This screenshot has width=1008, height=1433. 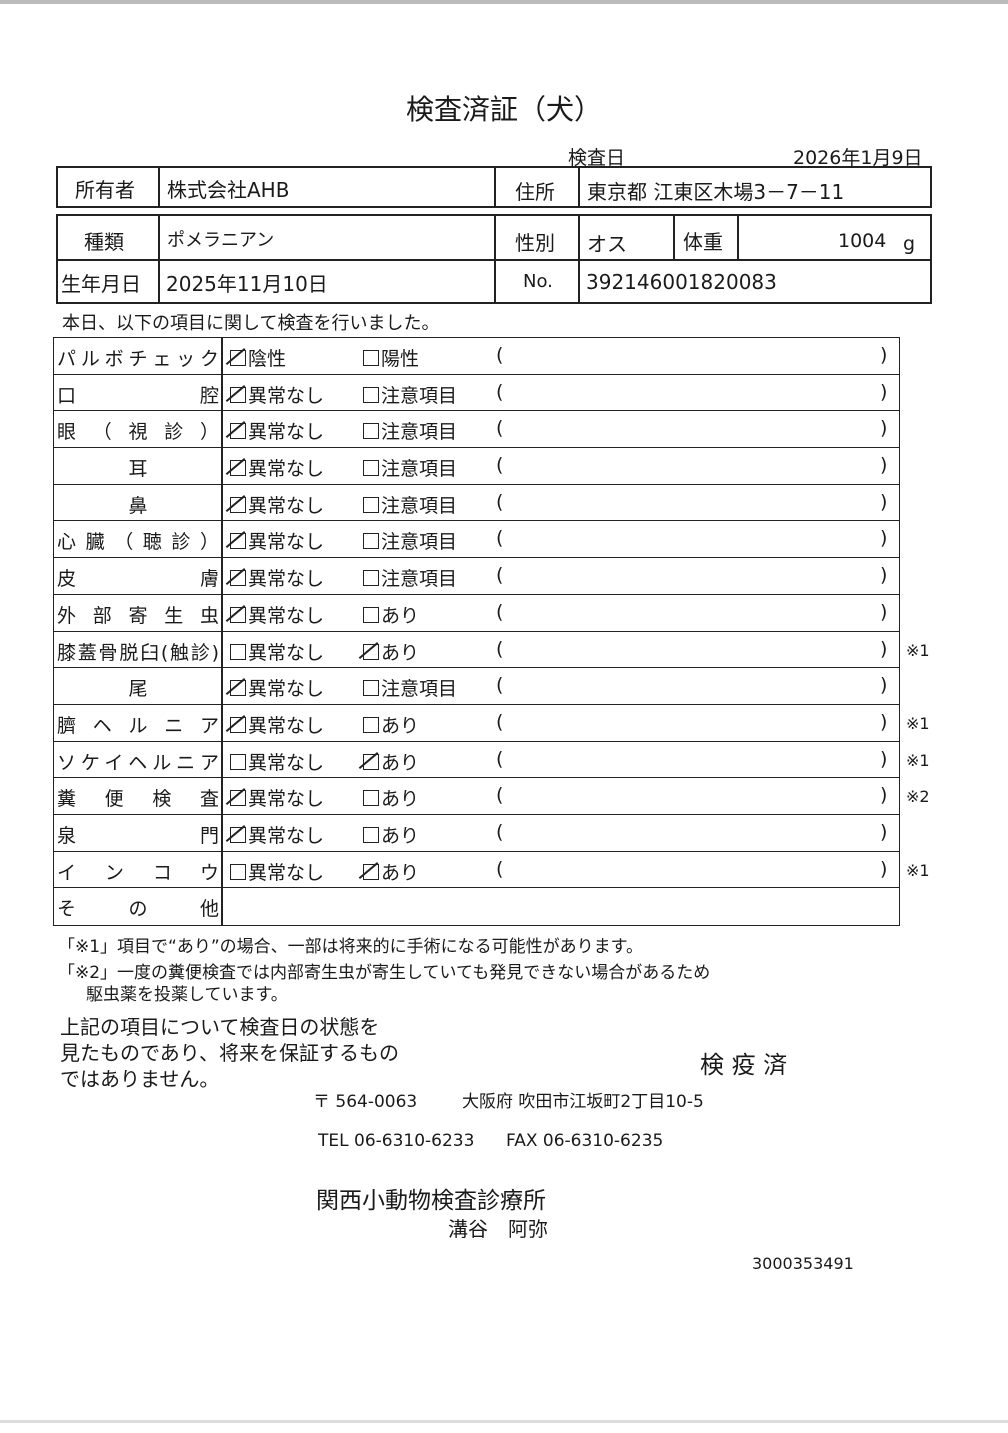 I want to click on document-id: 3000353491, so click(x=803, y=1263).